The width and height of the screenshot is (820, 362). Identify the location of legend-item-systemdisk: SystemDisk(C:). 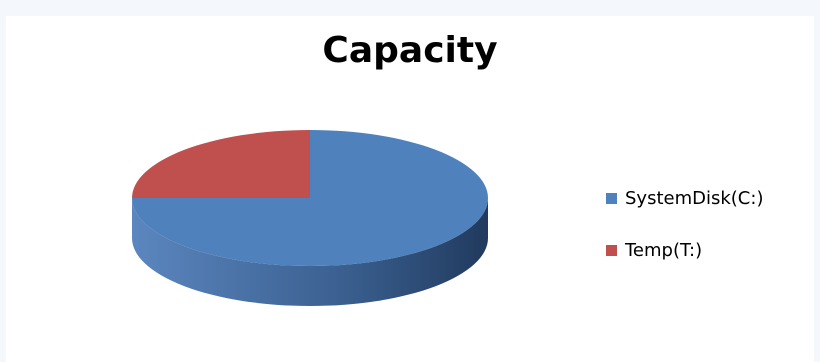
(684, 198).